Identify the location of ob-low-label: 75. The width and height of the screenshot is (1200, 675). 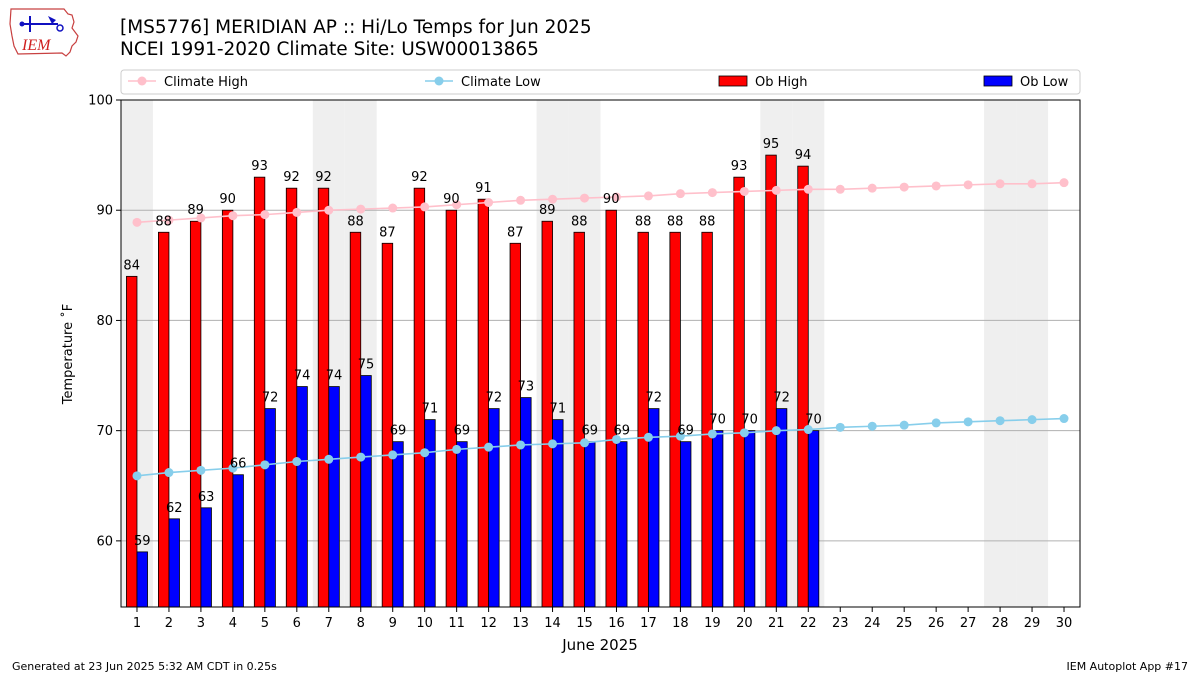
(366, 365).